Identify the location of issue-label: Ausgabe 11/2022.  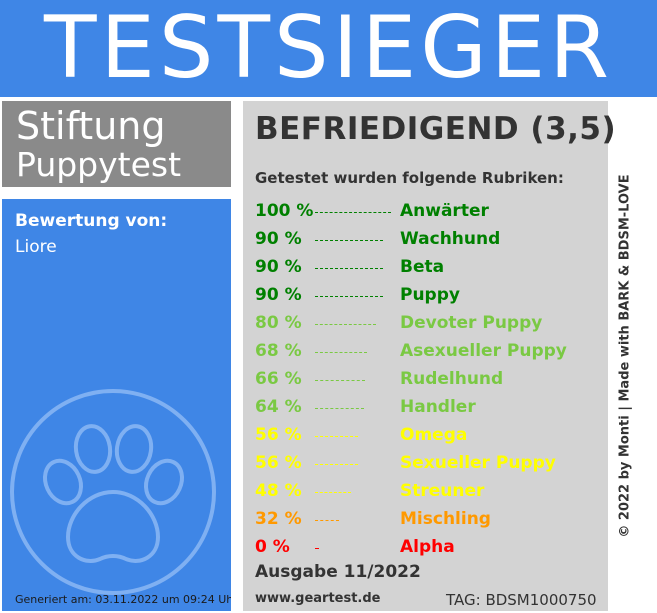
(338, 572).